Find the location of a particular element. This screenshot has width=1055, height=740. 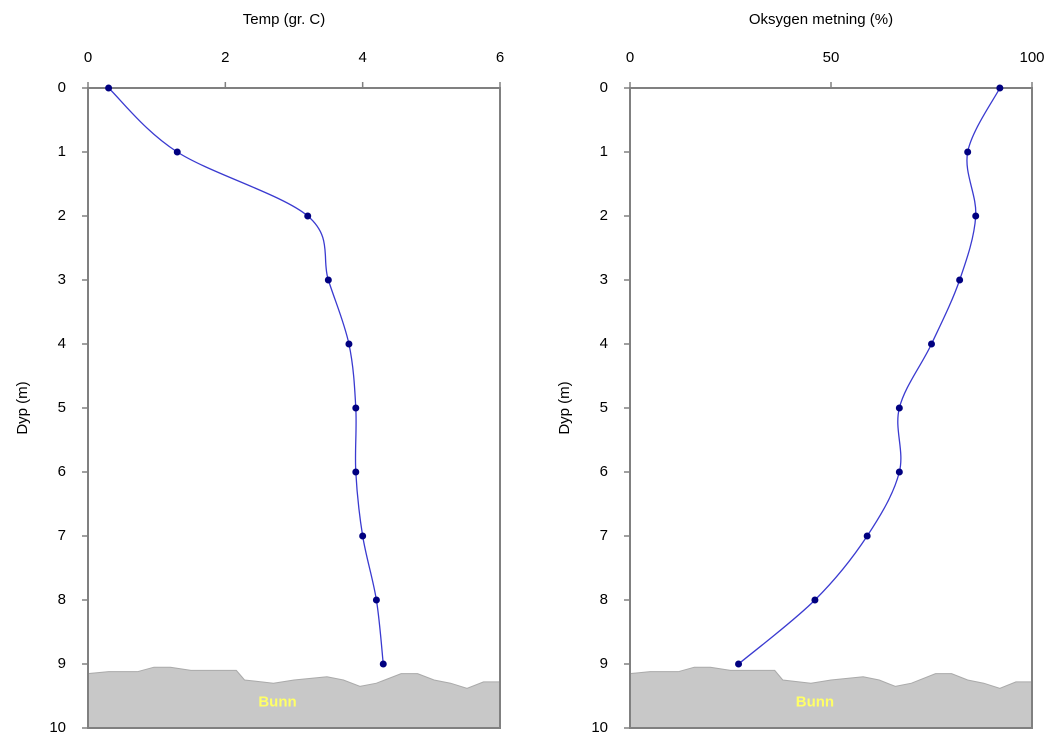

x-tick-label: 50 is located at coordinates (831, 57).